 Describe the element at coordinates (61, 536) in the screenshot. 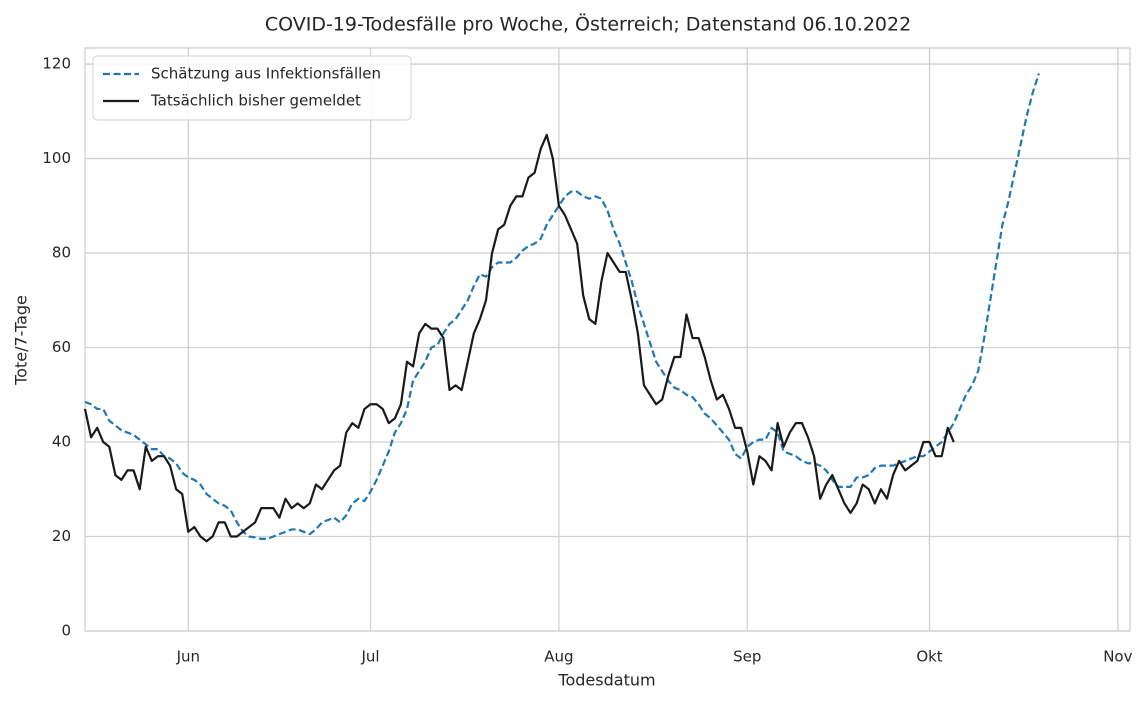

I see `y-tick-label: 20` at that location.